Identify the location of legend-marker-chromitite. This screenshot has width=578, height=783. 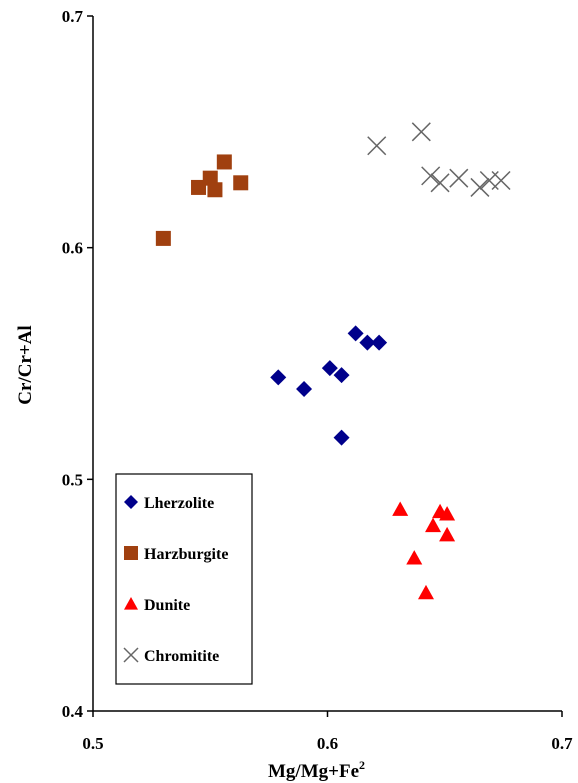
(131, 655).